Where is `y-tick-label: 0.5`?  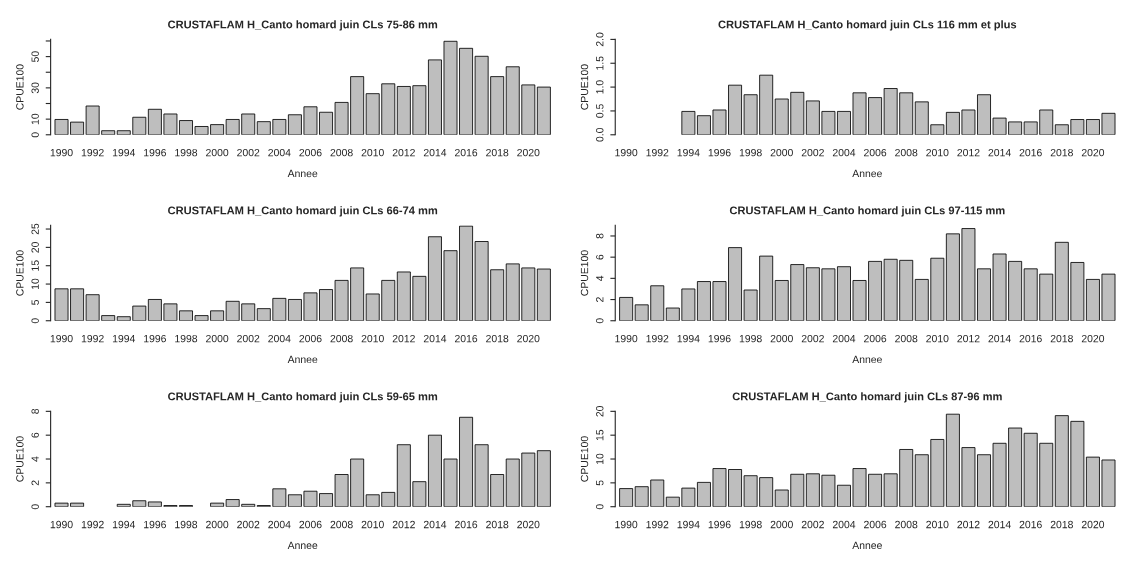 y-tick-label: 0.5 is located at coordinates (600, 111).